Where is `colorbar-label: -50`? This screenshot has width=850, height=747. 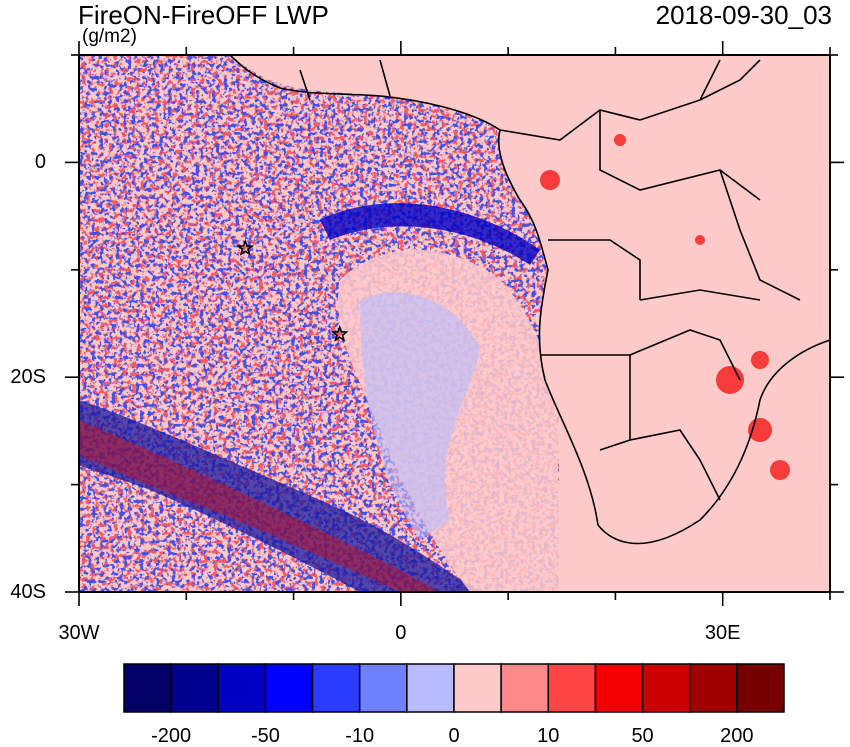 colorbar-label: -50 is located at coordinates (265, 736).